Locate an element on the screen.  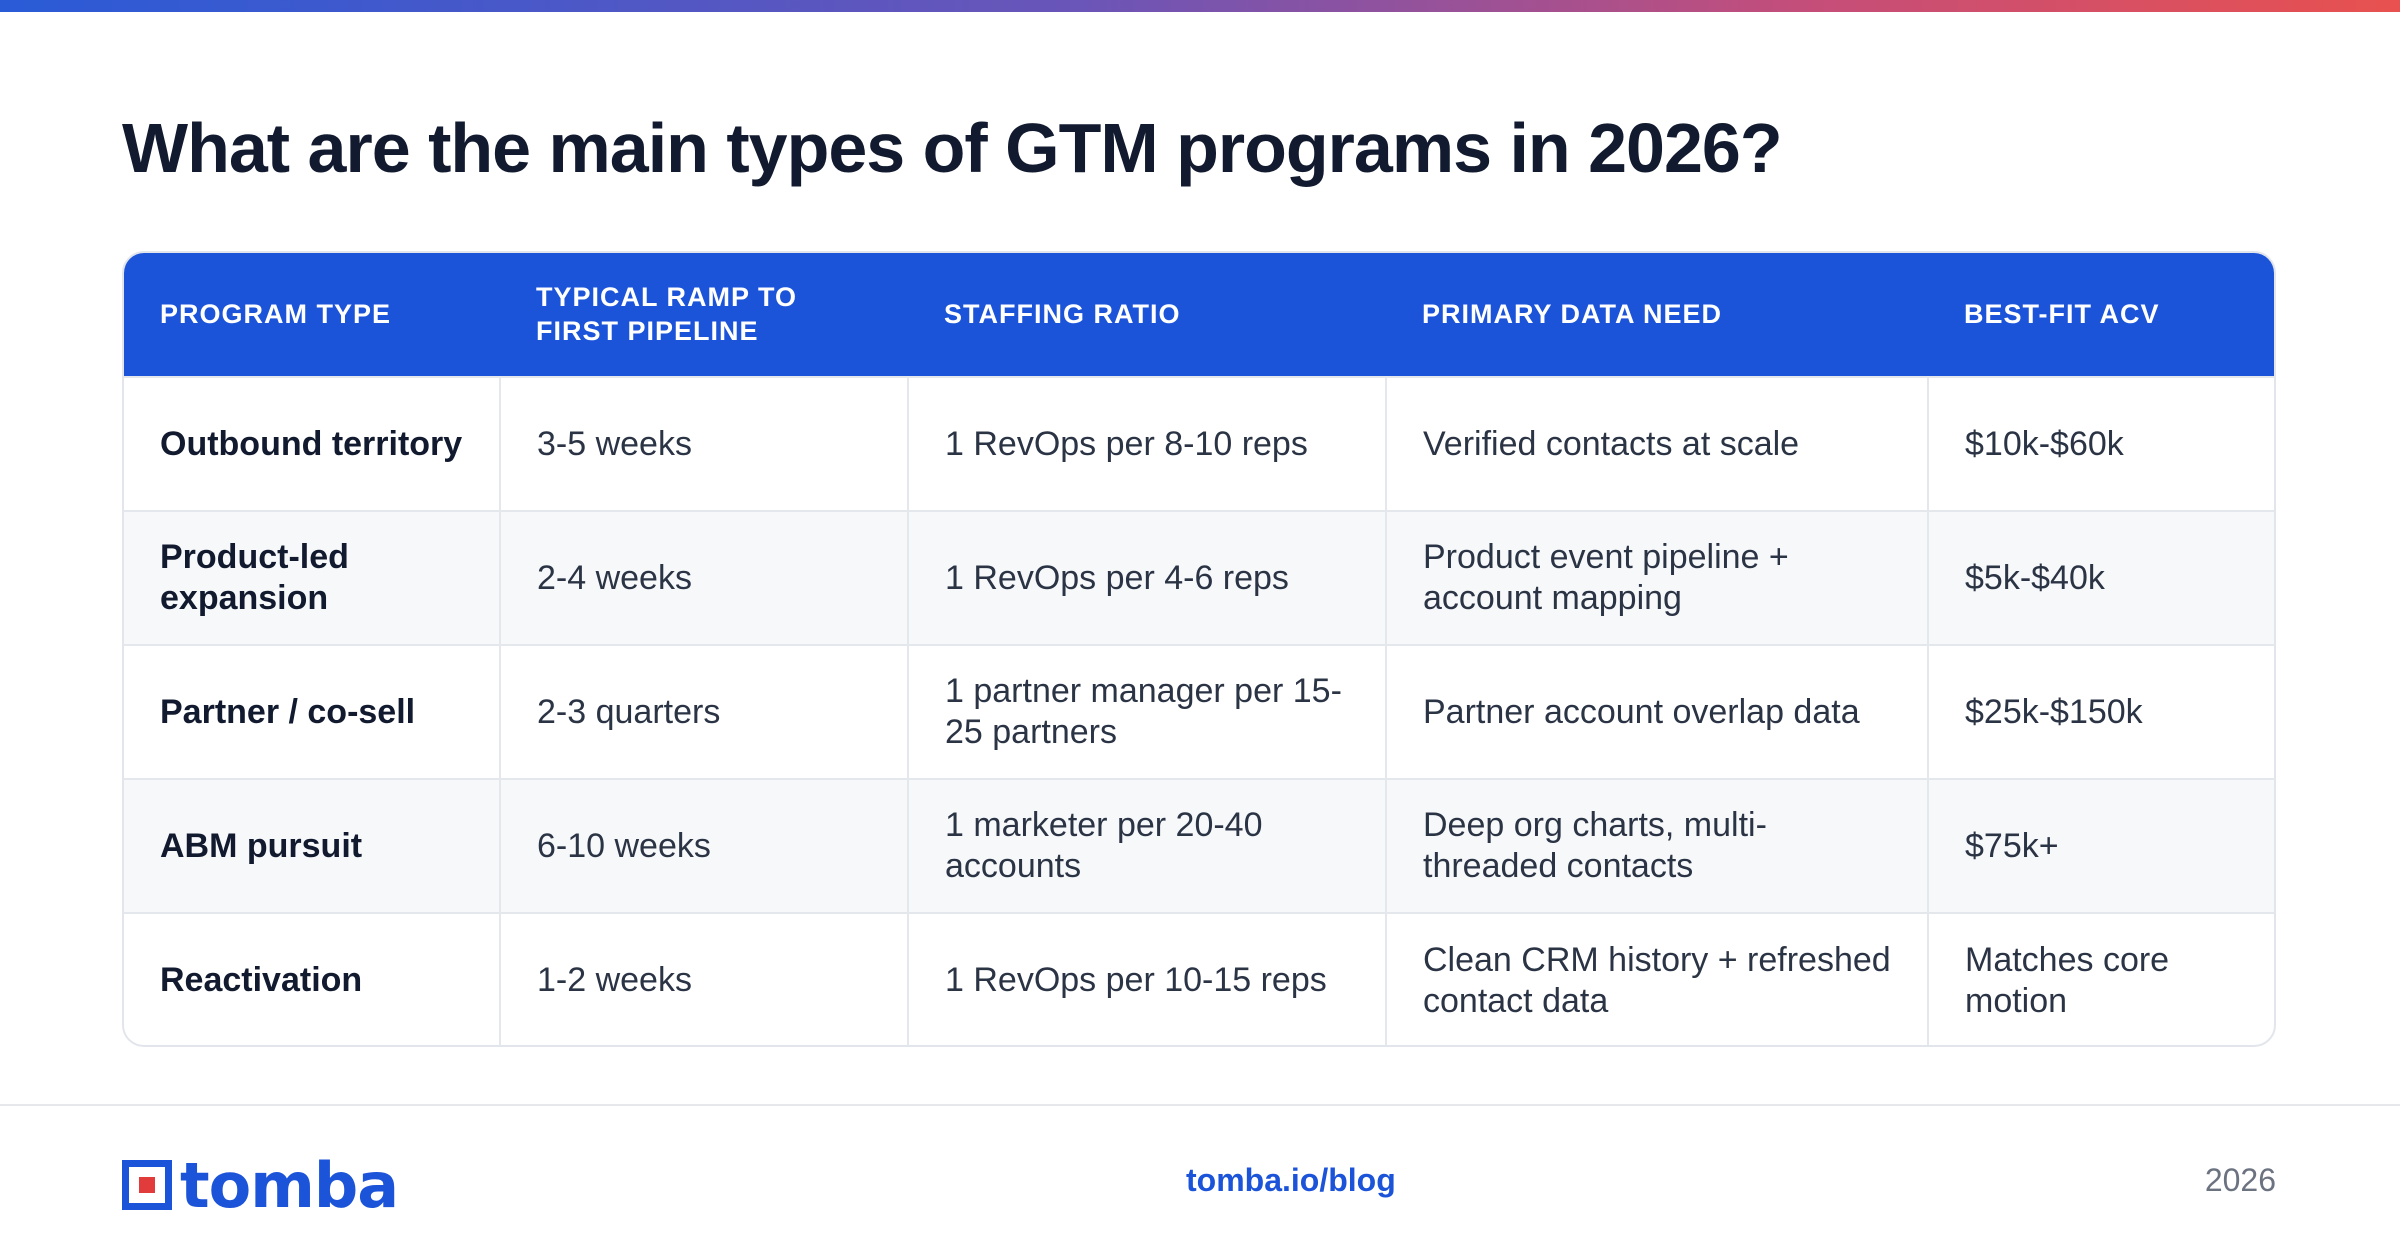
cell-program-type: Partner / co-sell is located at coordinates (312, 711).